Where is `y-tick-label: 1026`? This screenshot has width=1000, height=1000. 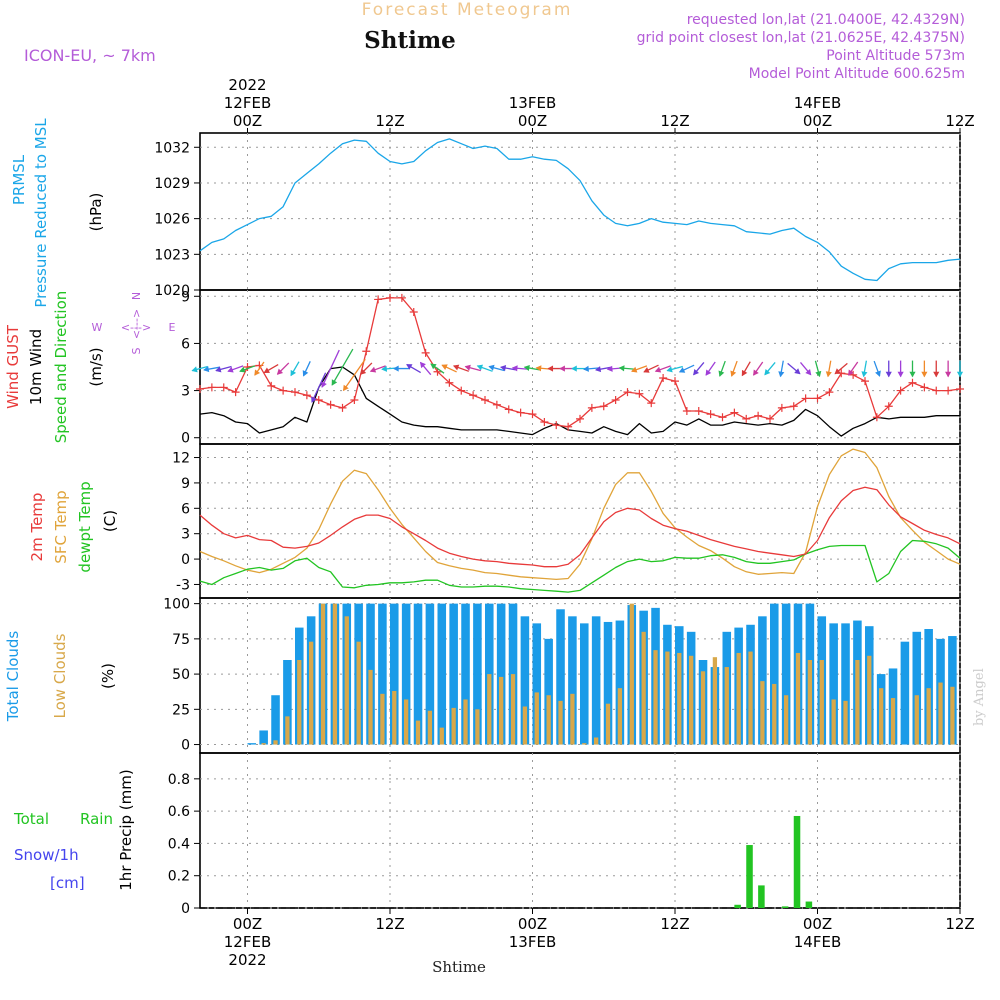
y-tick-label: 1026 is located at coordinates (172, 220).